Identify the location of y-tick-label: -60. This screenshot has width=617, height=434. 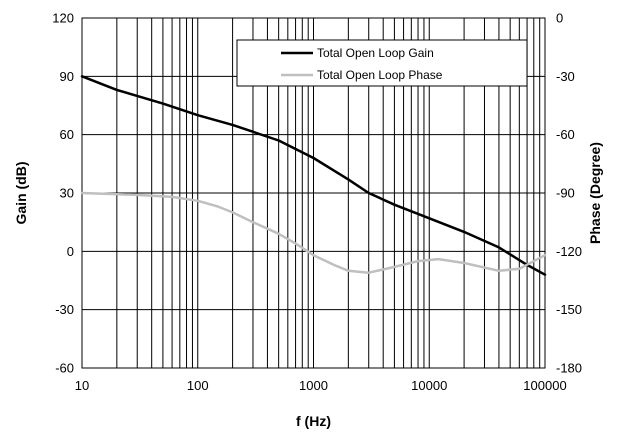
(64, 368).